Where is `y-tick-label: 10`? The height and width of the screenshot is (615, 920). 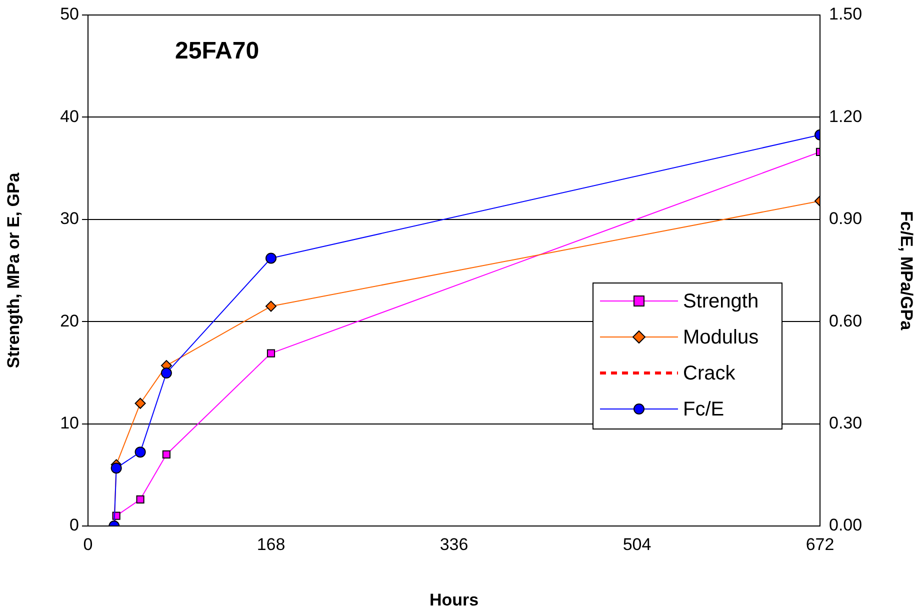 y-tick-label: 10 is located at coordinates (69, 422).